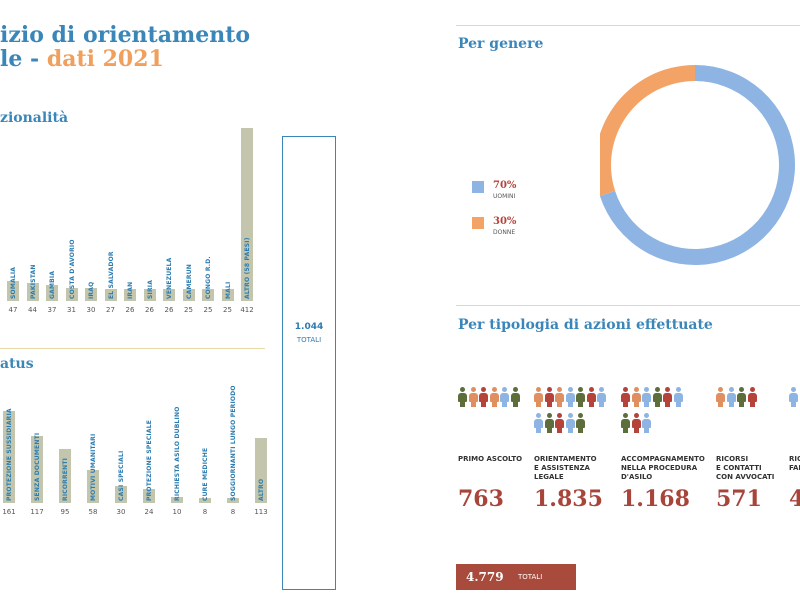 Image resolution: width=800 pixels, height=600 pixels. What do you see at coordinates (132, 348) in the screenshot?
I see `nationality-divider` at bounding box center [132, 348].